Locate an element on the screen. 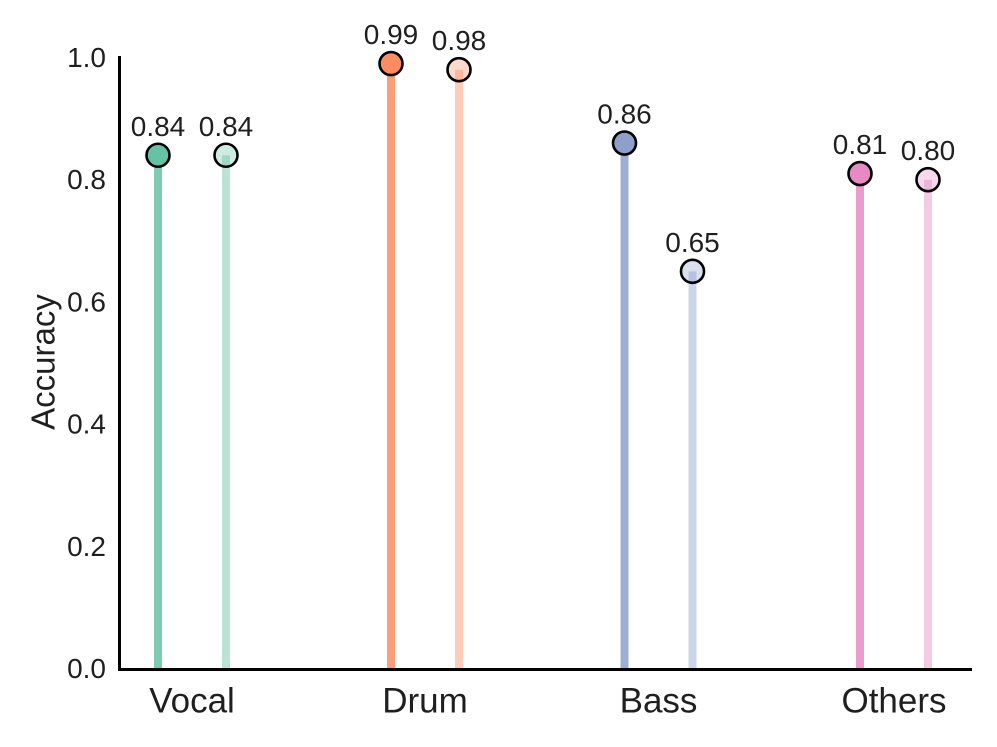 The width and height of the screenshot is (997, 747). marker-bass-dark is located at coordinates (624, 143).